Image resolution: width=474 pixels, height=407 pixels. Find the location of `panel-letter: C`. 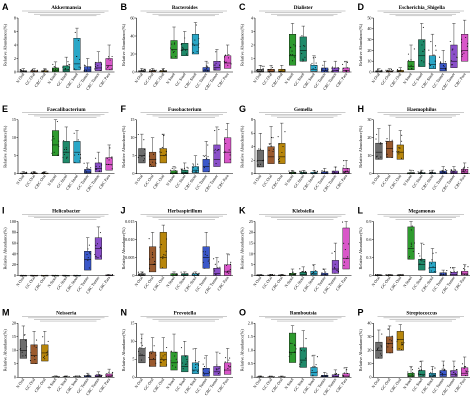

panel-letter: C is located at coordinates (242, 7).